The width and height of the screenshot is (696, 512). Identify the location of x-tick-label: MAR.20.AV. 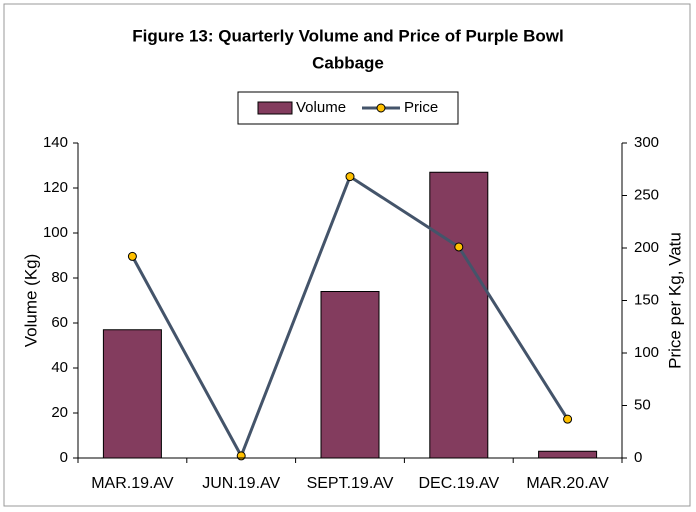
(567, 483).